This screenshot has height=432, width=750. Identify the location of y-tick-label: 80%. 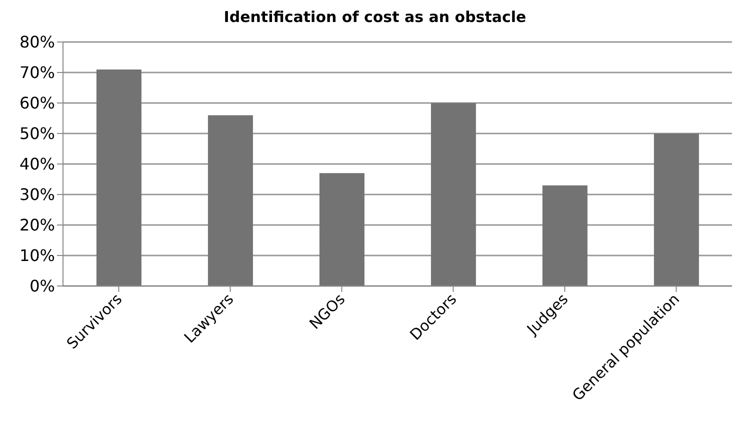
(37, 42).